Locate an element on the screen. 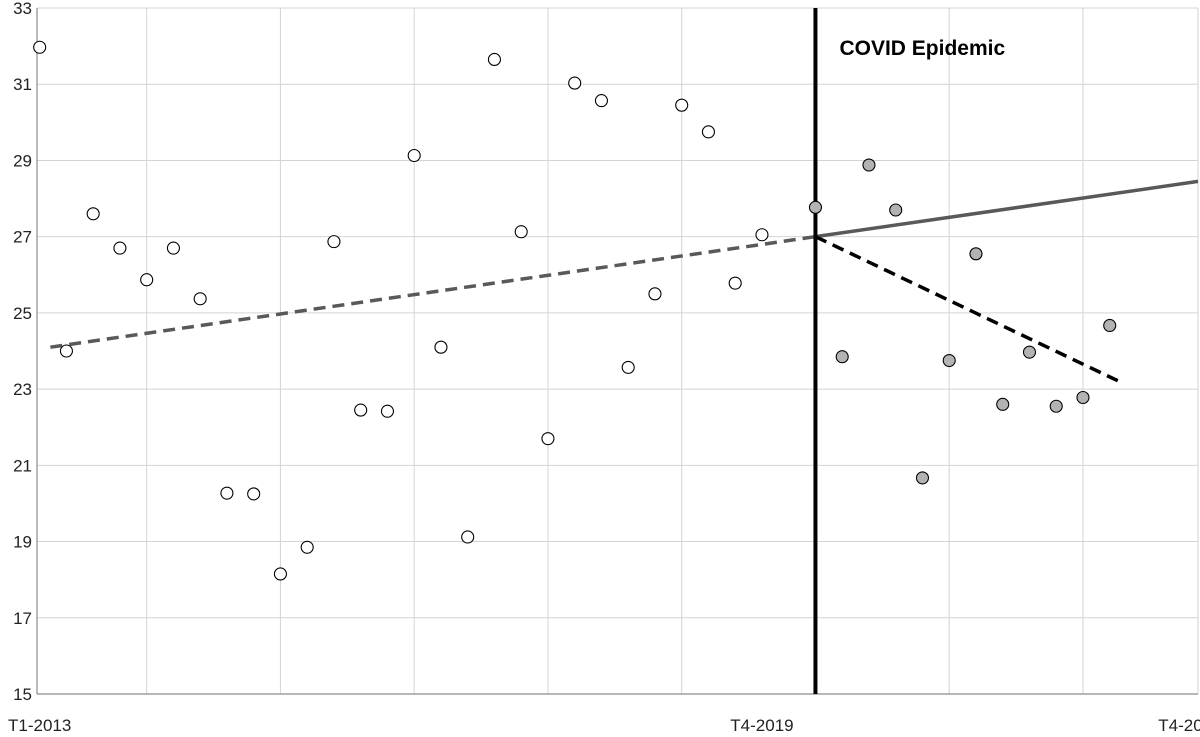 This screenshot has height=737, width=1200. y-tick-label: 17 is located at coordinates (22, 618).